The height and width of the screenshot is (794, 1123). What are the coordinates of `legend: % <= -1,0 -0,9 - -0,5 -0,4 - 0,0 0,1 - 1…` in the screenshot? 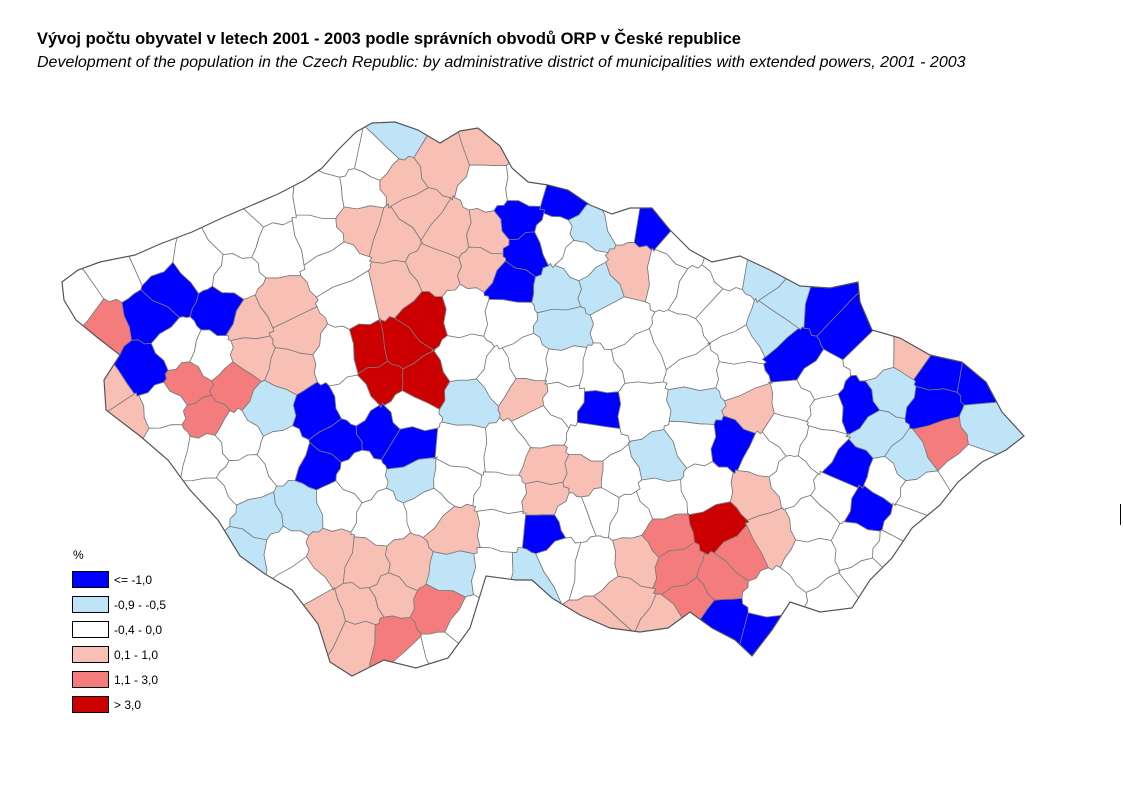 It's located at (119, 634).